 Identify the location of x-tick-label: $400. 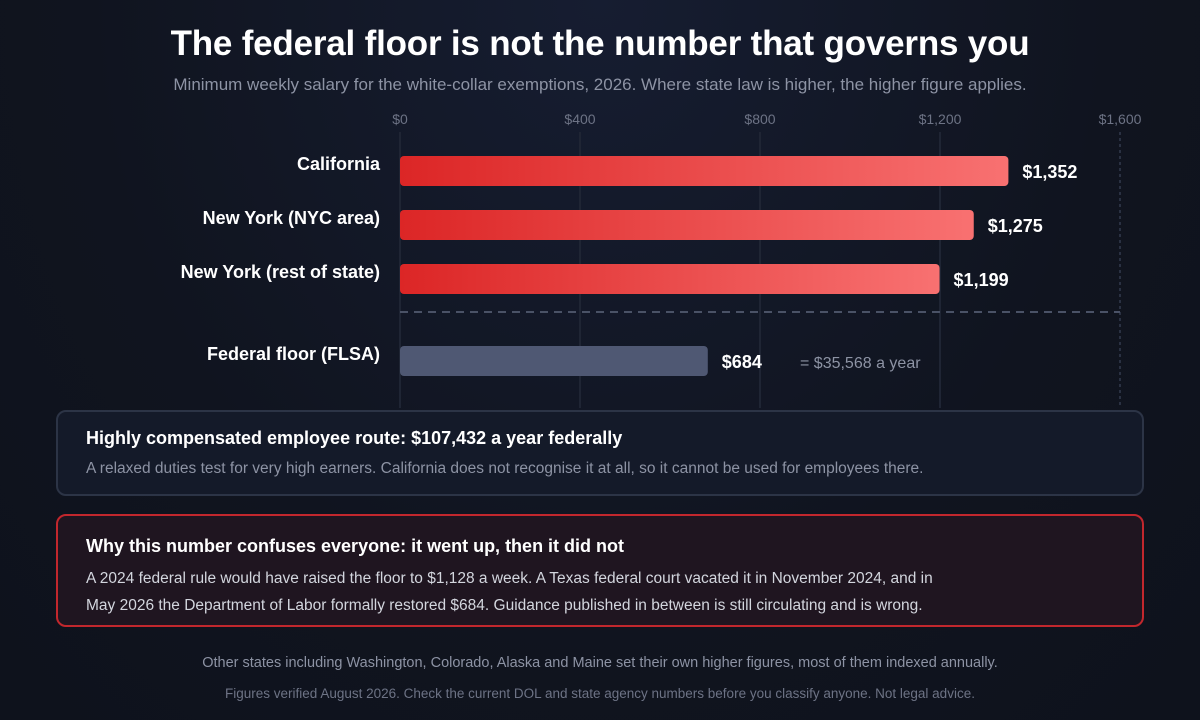
(579, 119).